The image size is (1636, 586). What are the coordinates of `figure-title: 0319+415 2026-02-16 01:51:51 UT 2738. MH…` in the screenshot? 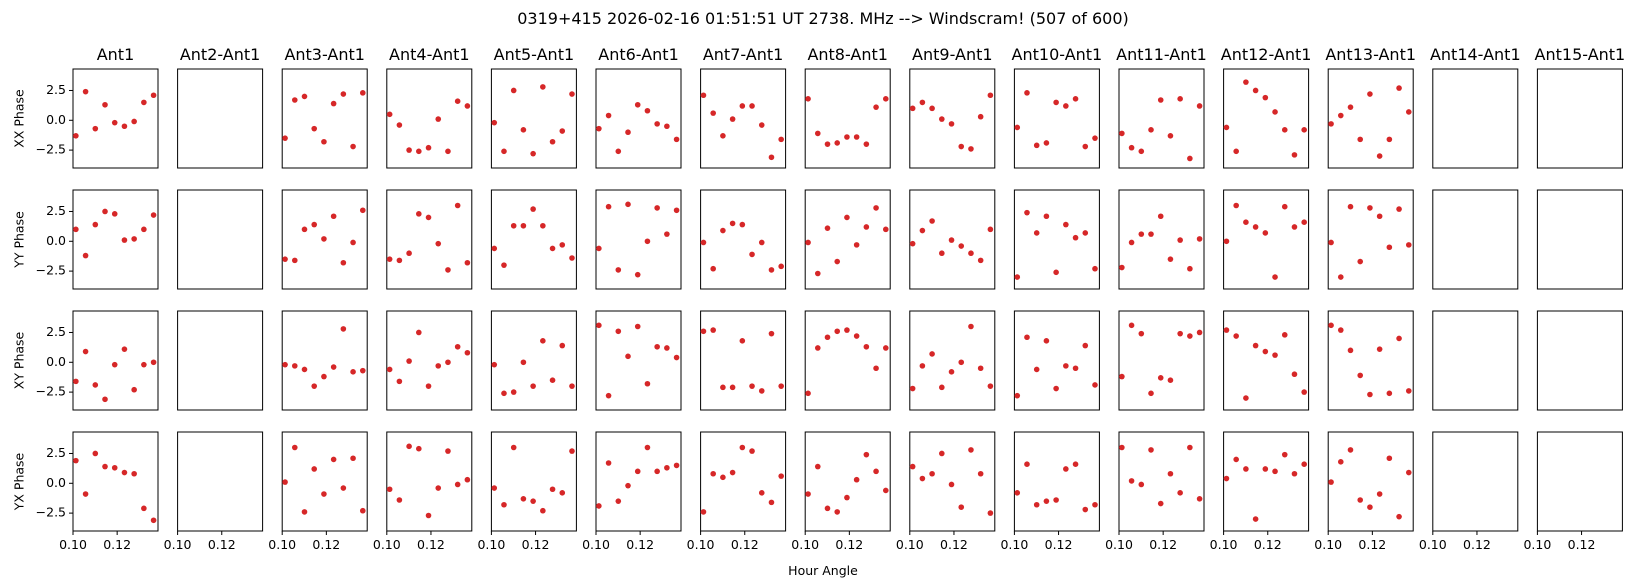 It's located at (823, 18).